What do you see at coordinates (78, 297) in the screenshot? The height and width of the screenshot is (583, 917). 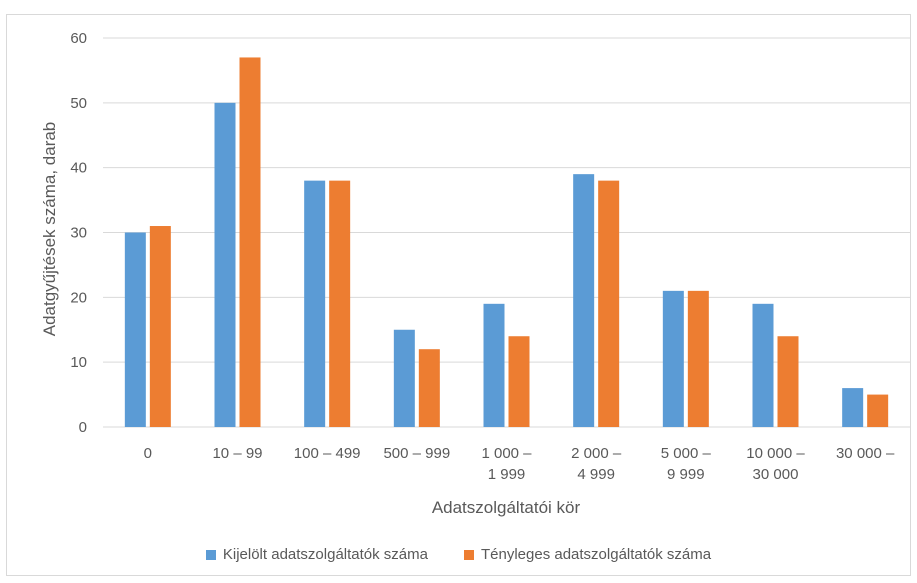 I see `y-tick-label: 20` at bounding box center [78, 297].